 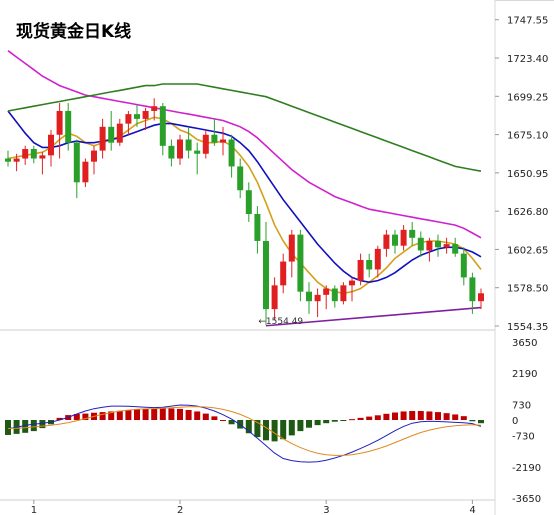 I want to click on low-annotation: ←1554.49, so click(x=280, y=322).